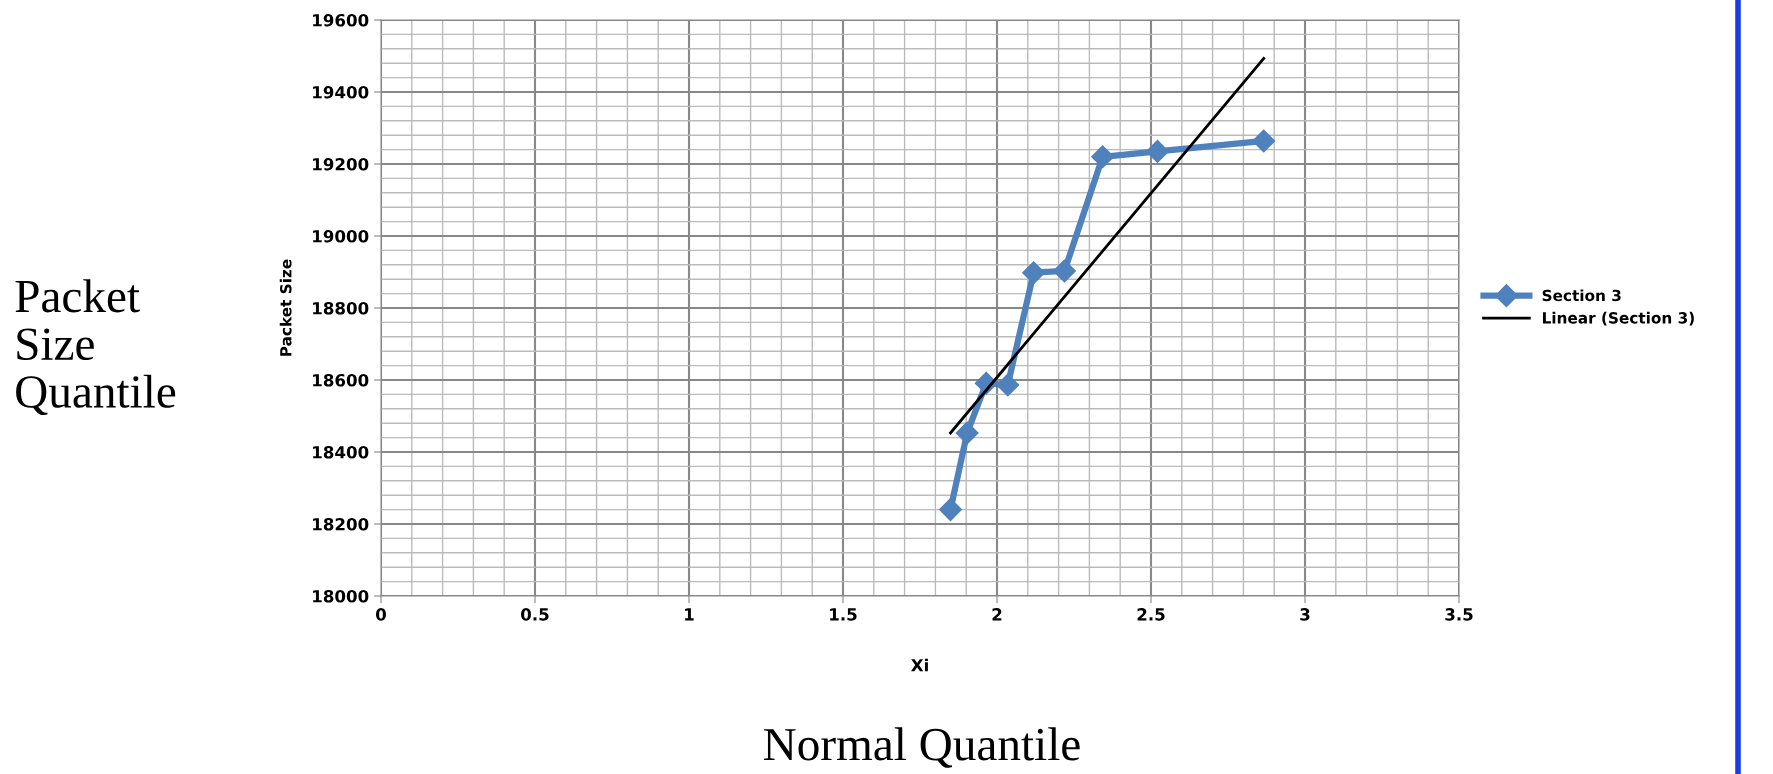 The image size is (1773, 774). I want to click on text: Packet Size Quantile, so click(95, 347).